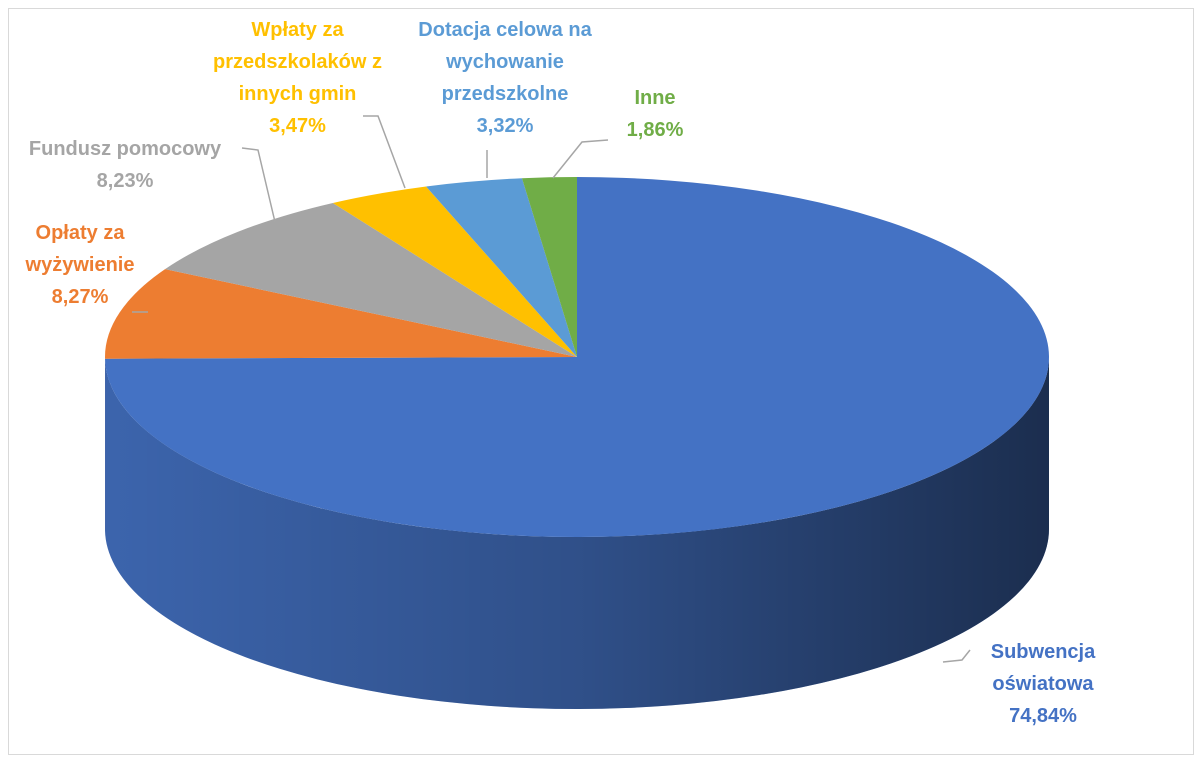 The width and height of the screenshot is (1203, 763). Describe the element at coordinates (655, 114) in the screenshot. I see `data-label: Inne 1,86%` at that location.